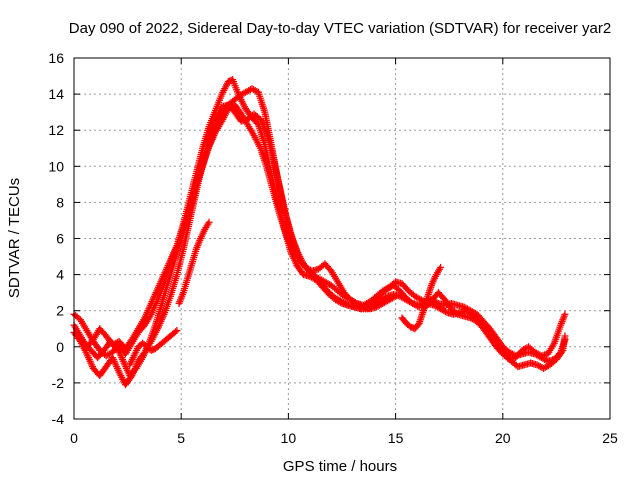 This screenshot has height=480, width=640. I want to click on x-tick-label: 15, so click(396, 438).